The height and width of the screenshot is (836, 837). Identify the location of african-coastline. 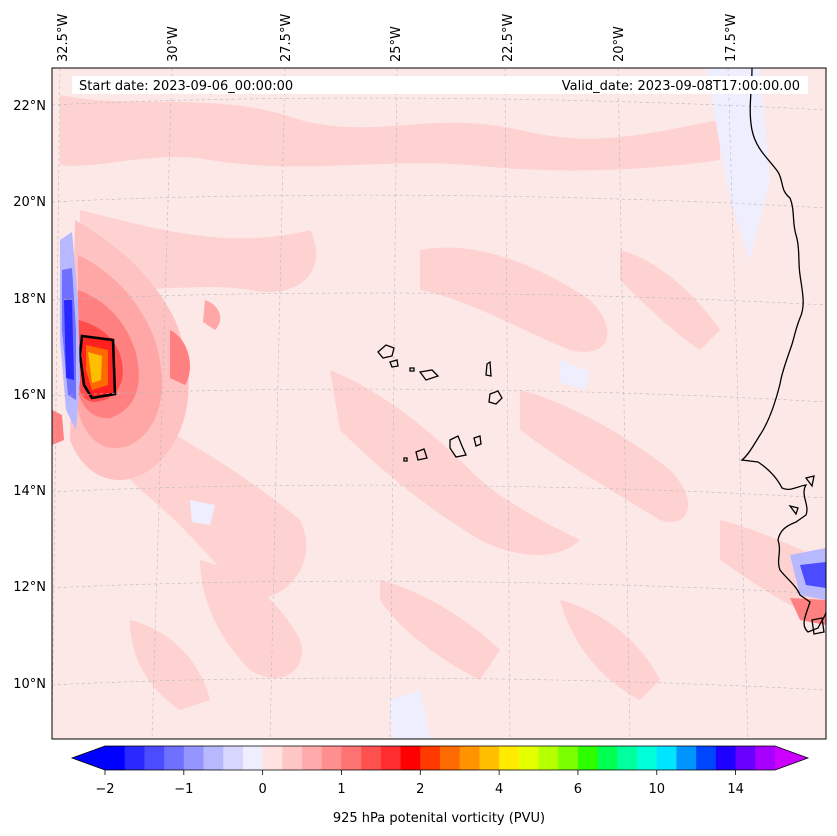
(783, 351).